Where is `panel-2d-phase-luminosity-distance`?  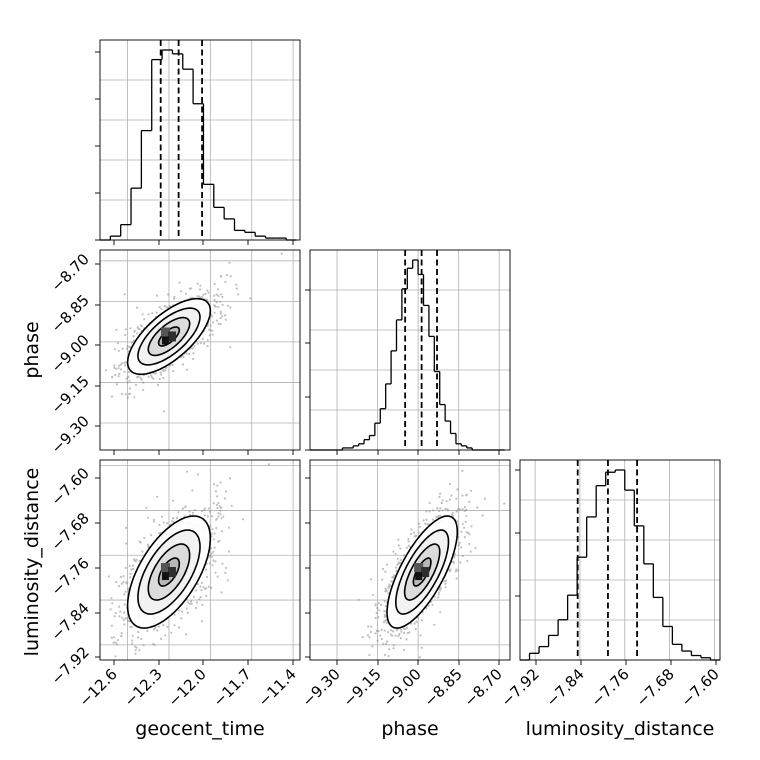
panel-2d-phase-luminosity-distance is located at coordinates (410, 560).